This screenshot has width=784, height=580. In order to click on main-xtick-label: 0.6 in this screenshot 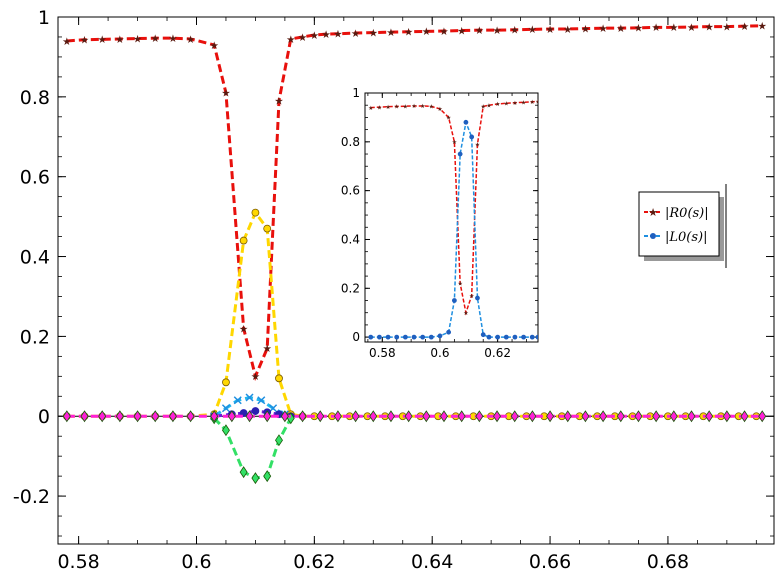, I will do `click(196, 562)`.